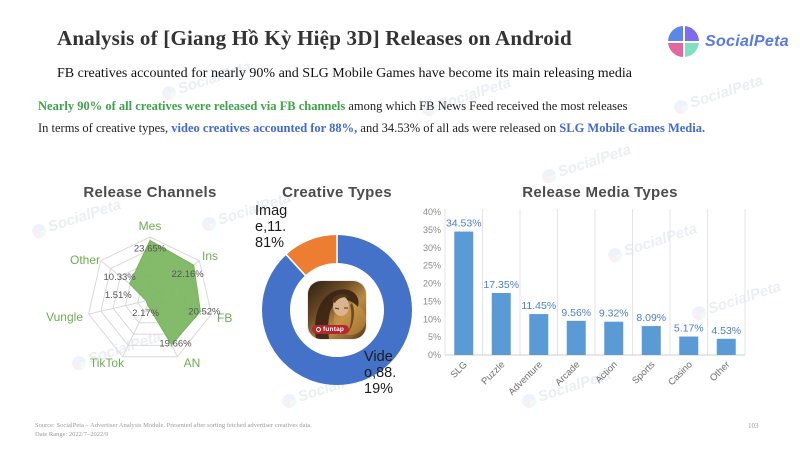  Describe the element at coordinates (334, 329) in the screenshot. I see `funtap-badge-label: funtap` at that location.